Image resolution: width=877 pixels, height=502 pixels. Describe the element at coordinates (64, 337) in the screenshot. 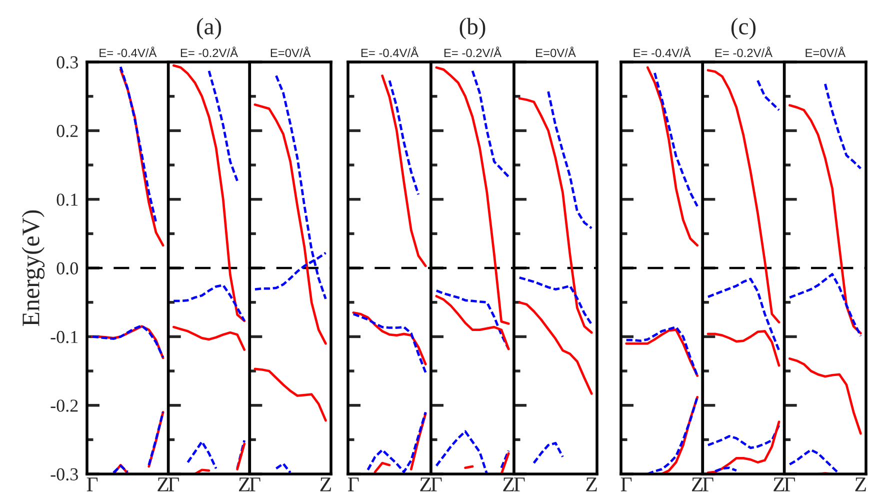

I see `y-tick-label: -0.1` at that location.